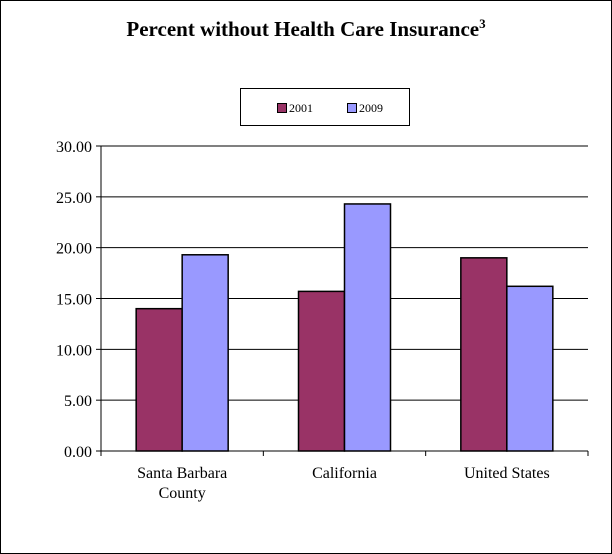 This screenshot has width=612, height=554. I want to click on y-tick-label-0: 0.00, so click(78, 452).